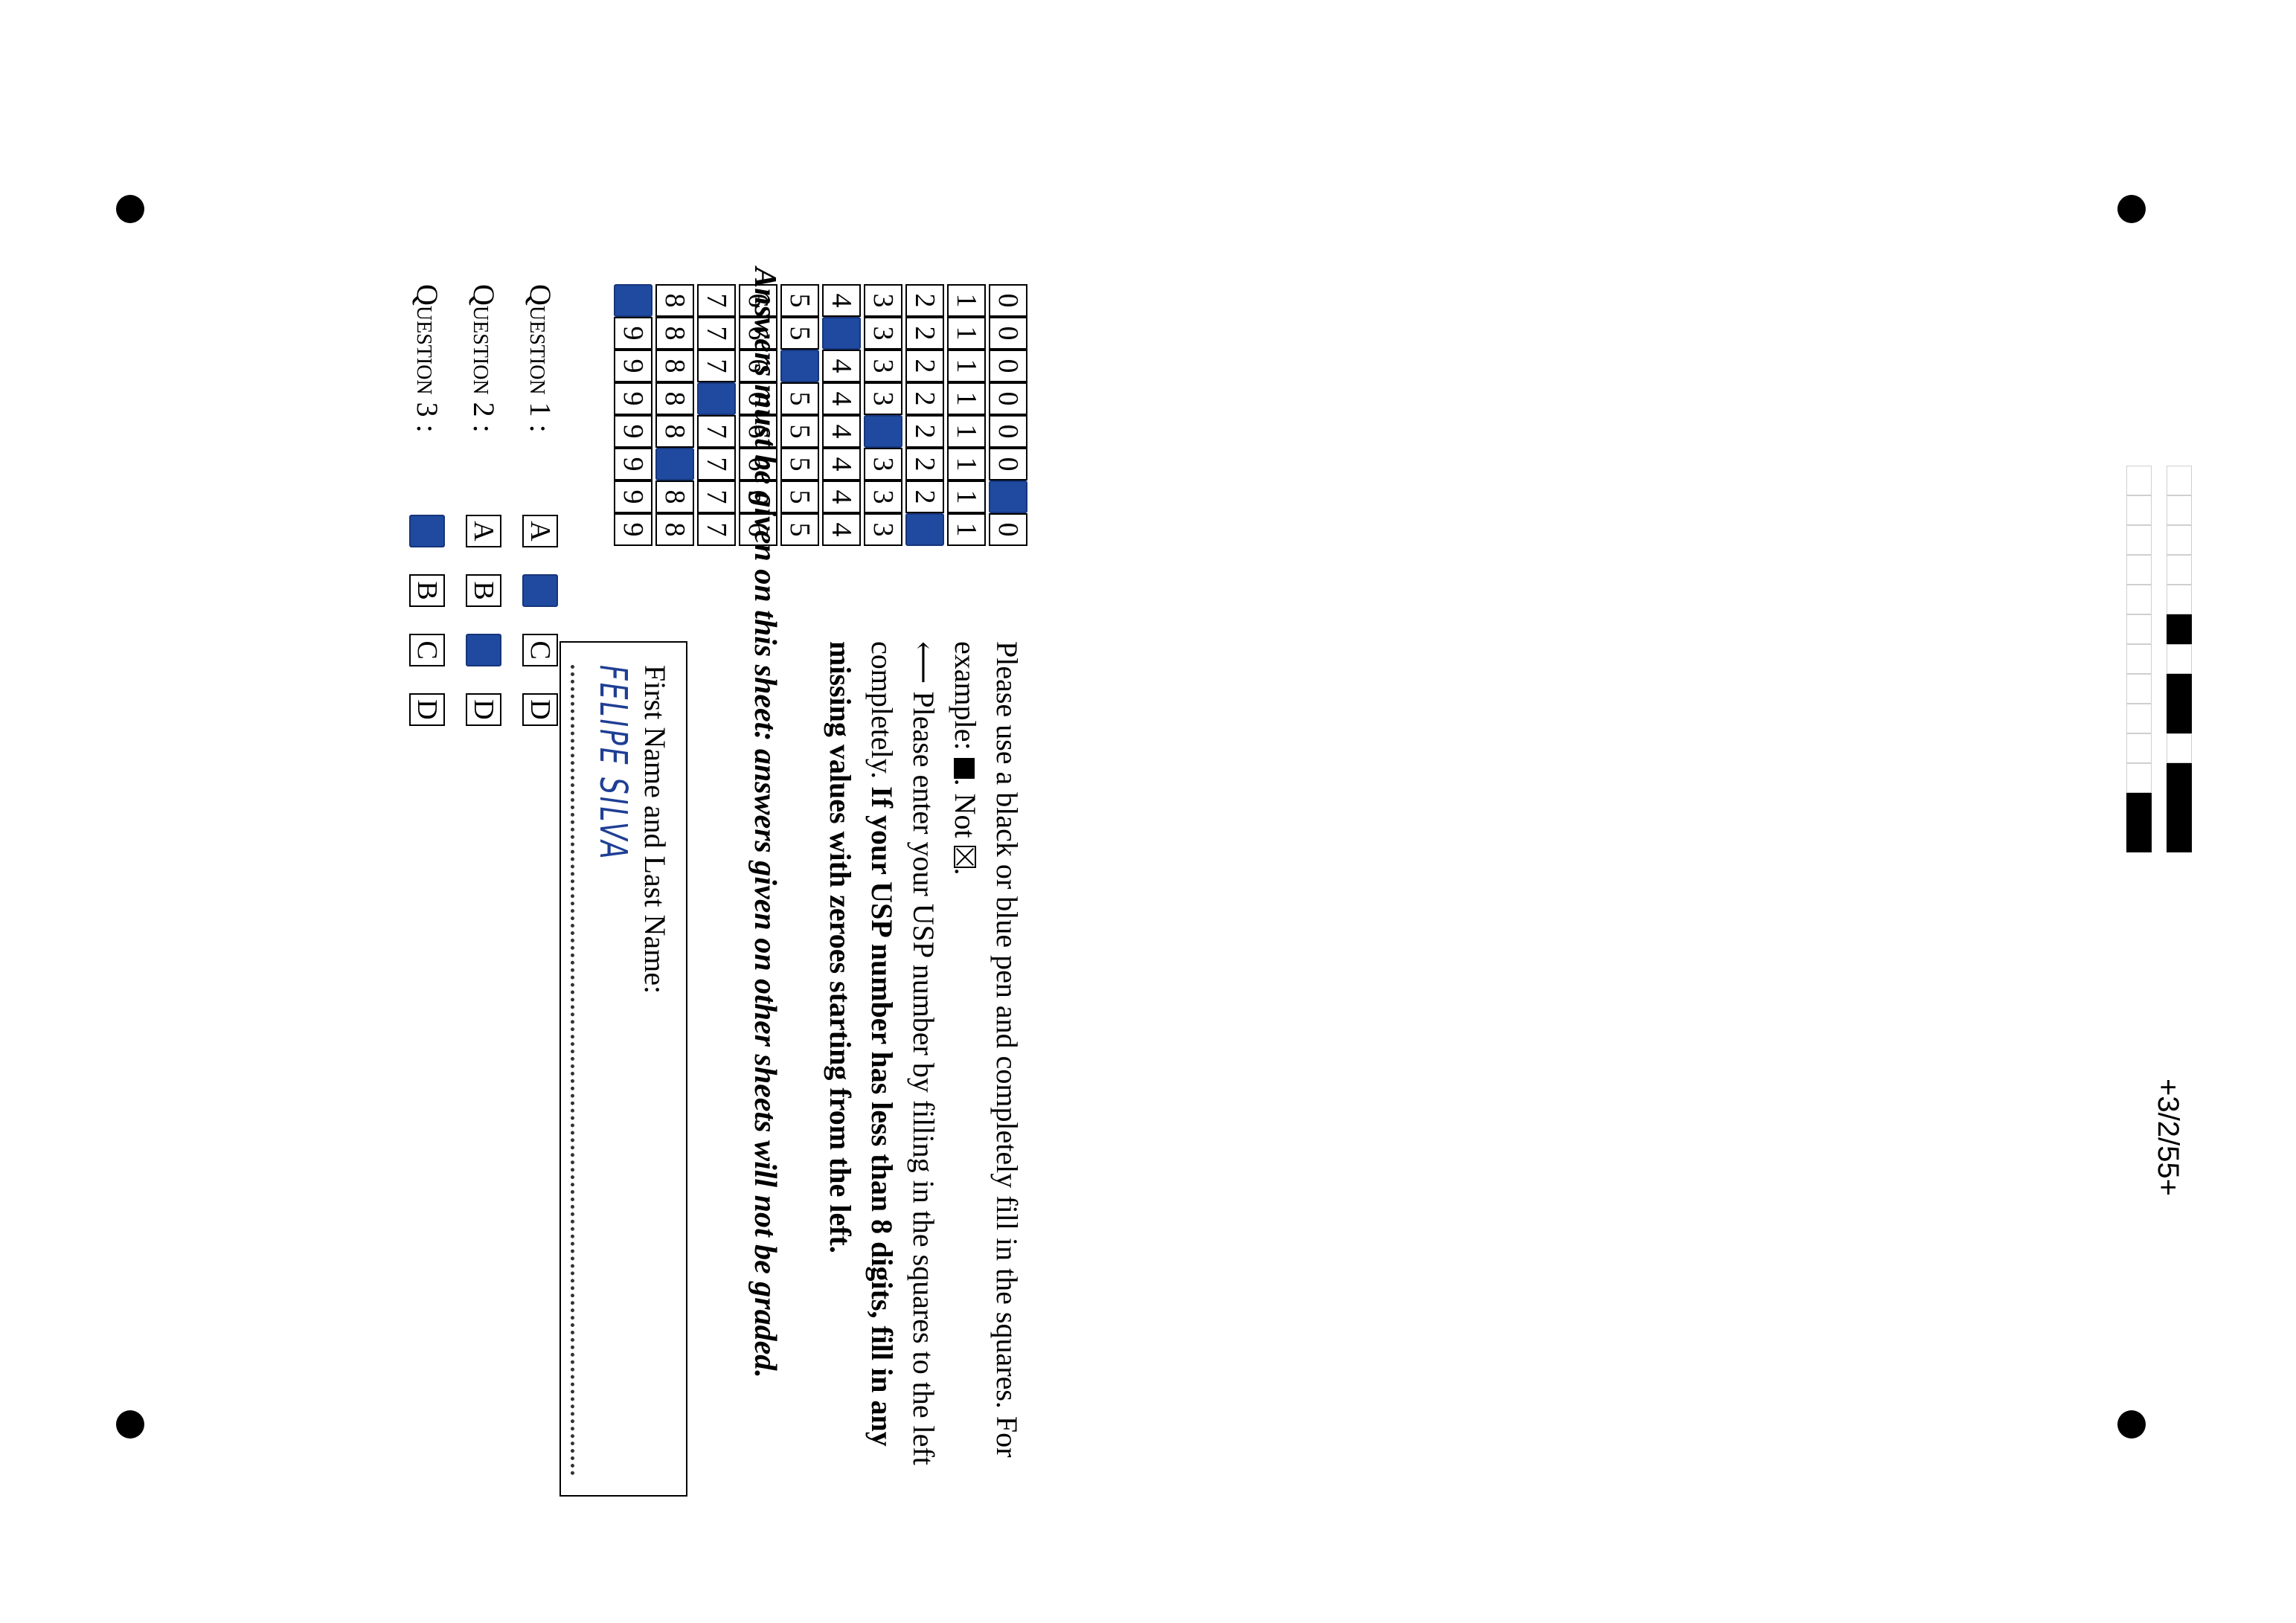  What do you see at coordinates (623, 1069) in the screenshot?
I see `name-field-box: First Name and Last Name: FELIPE SILVA` at bounding box center [623, 1069].